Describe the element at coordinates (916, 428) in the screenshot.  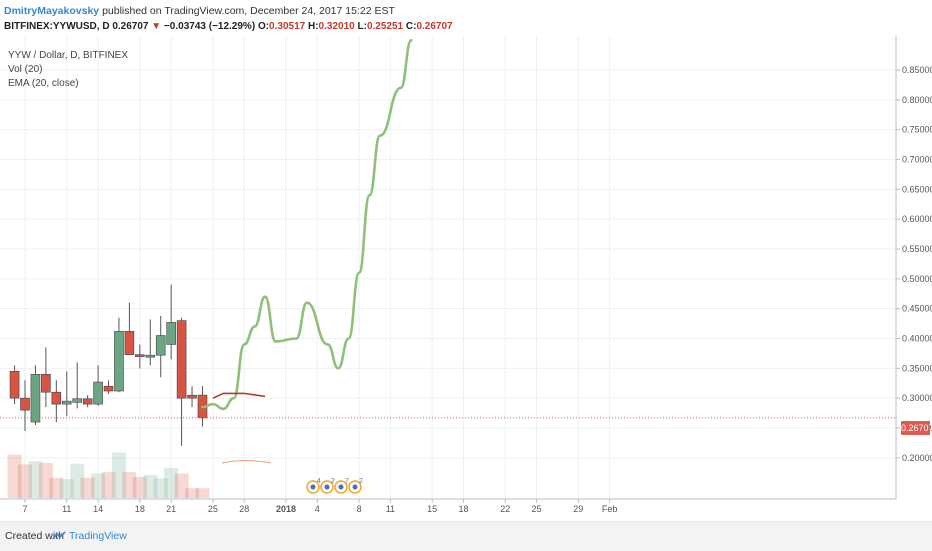
I see `current-price-badge: 0.26707` at that location.